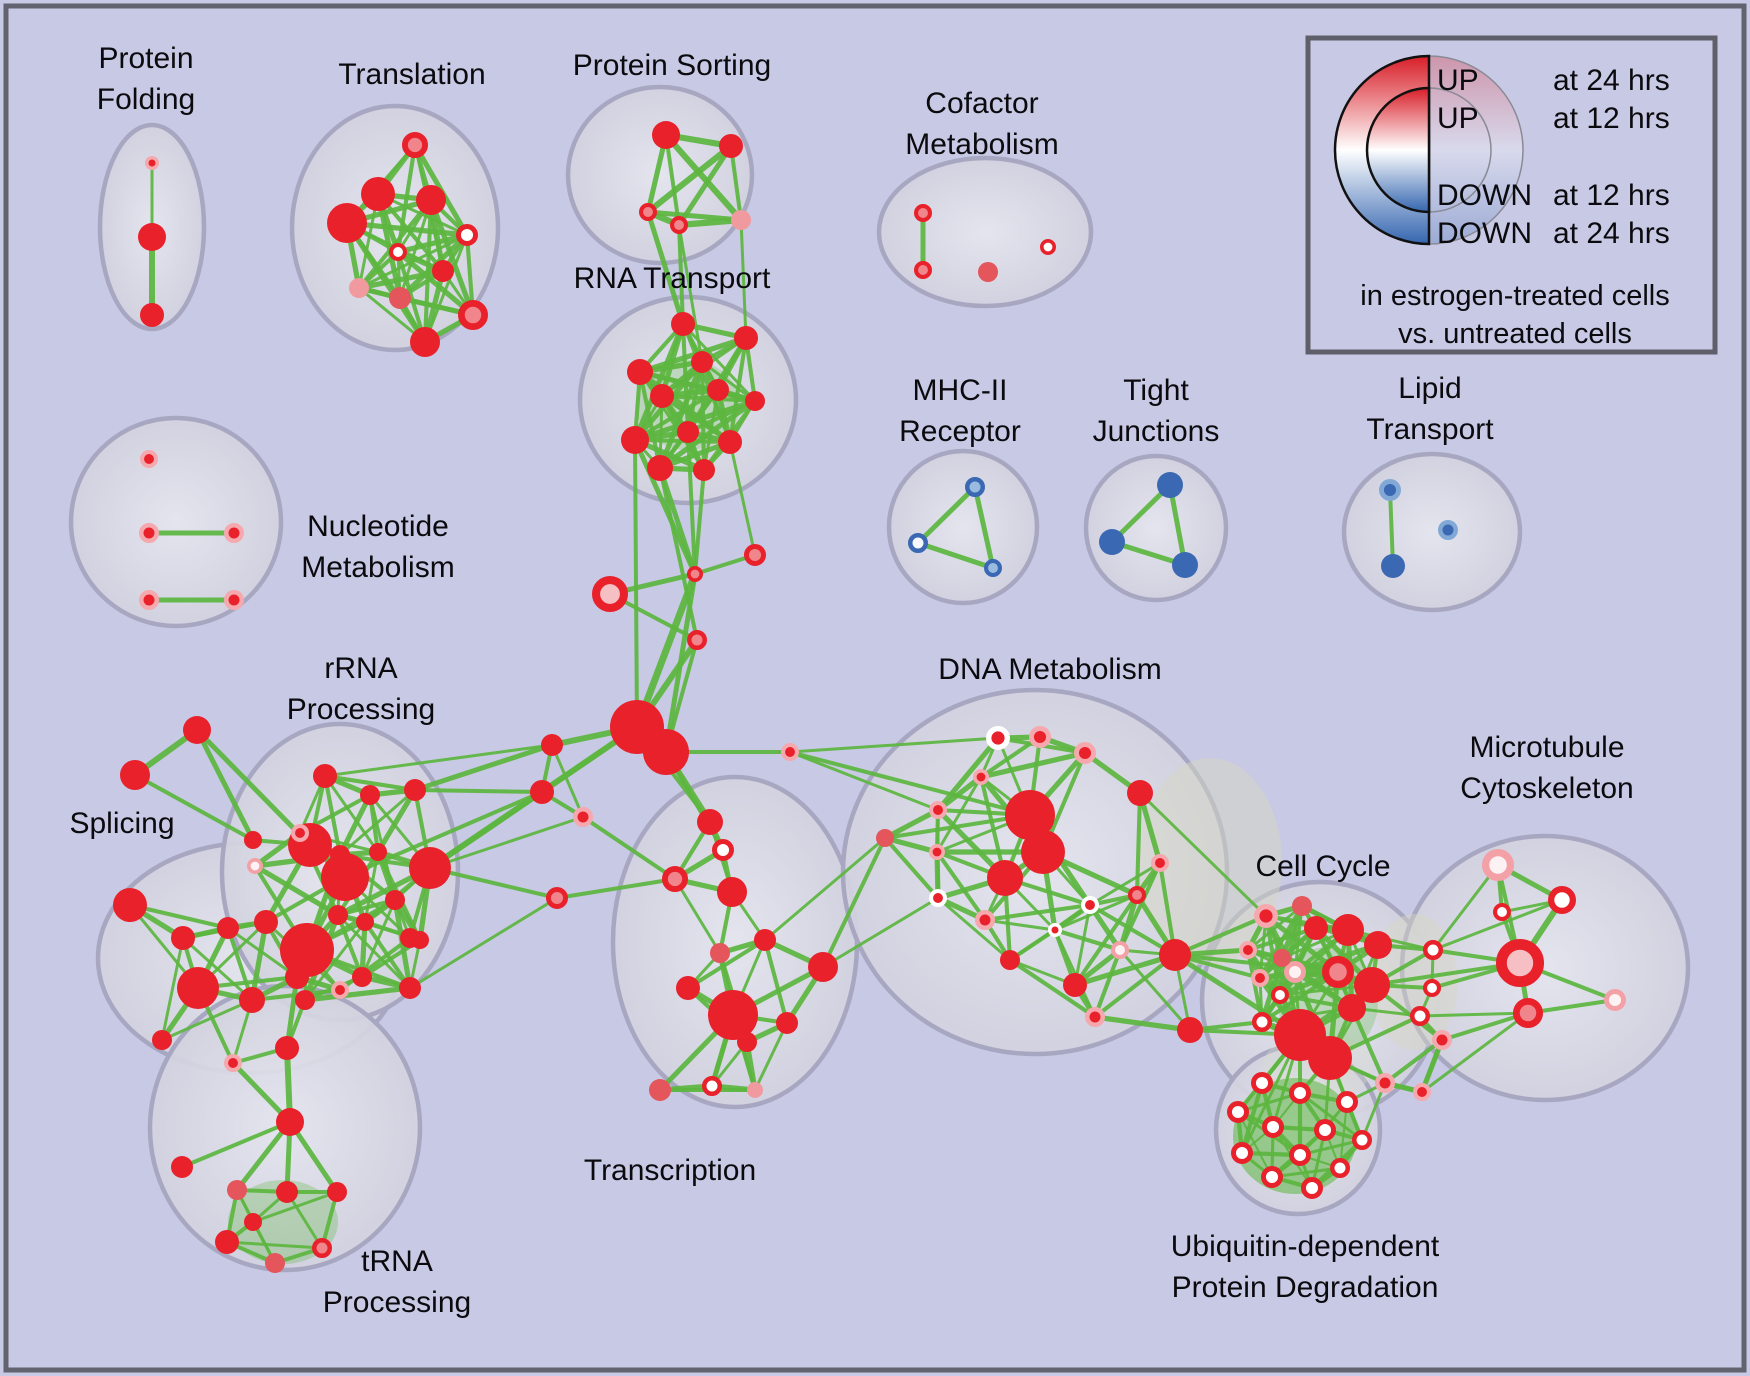 The image size is (1750, 1376). What do you see at coordinates (378, 526) in the screenshot?
I see `cluster-label-nucleotide-metabolism: Nucleotide` at bounding box center [378, 526].